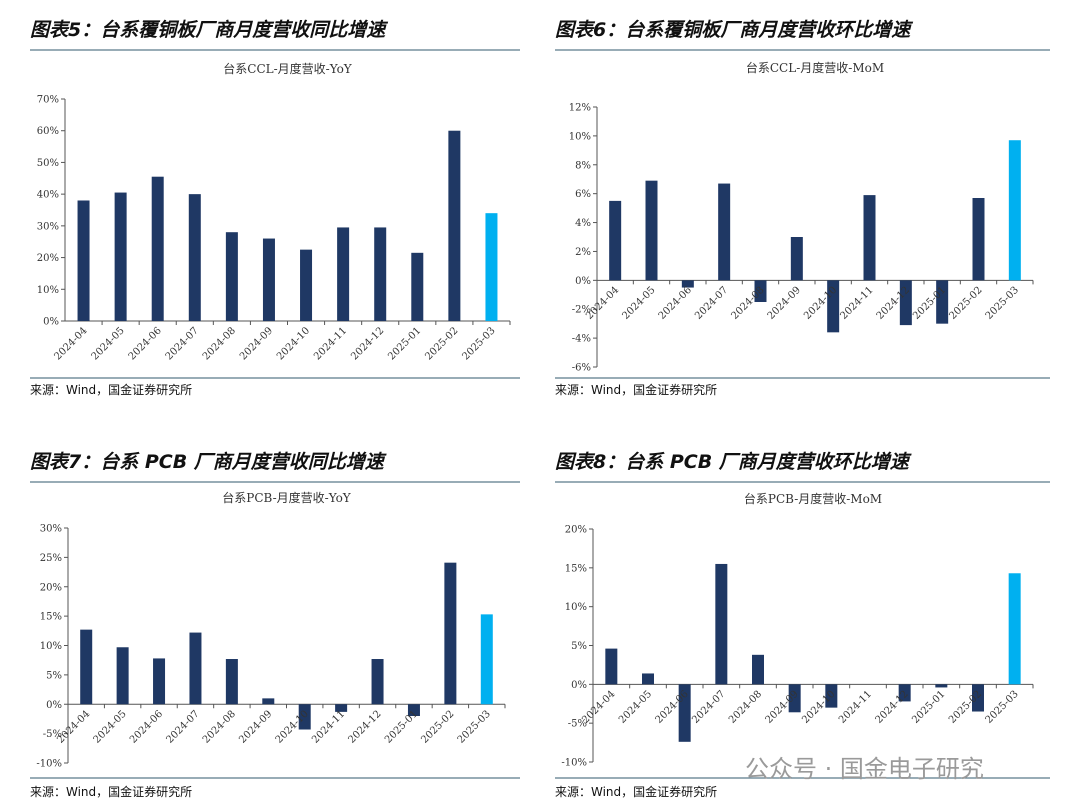  Describe the element at coordinates (583, 223) in the screenshot. I see `y-tick-label: 4%` at that location.